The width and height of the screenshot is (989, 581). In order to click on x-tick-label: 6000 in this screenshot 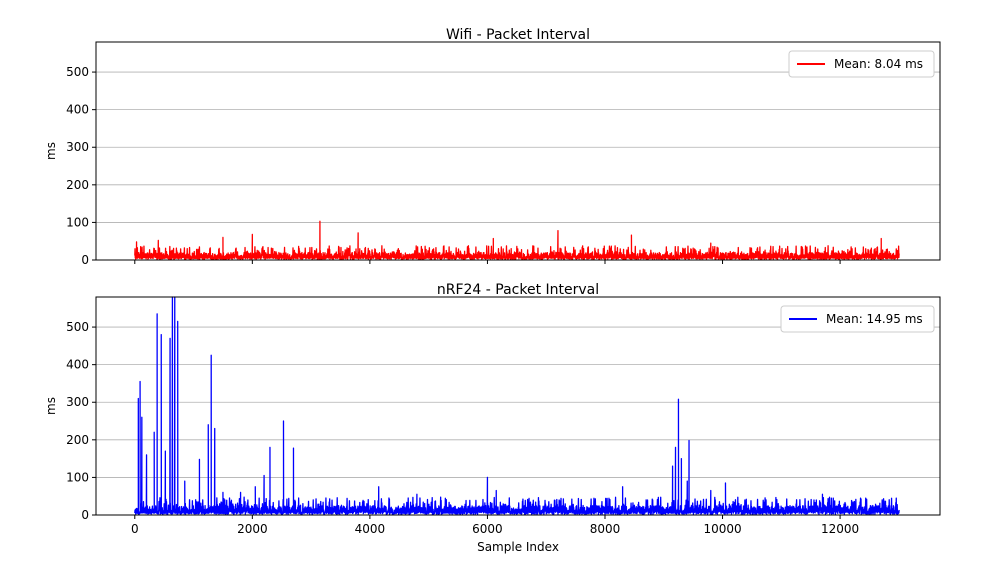, I will do `click(487, 529)`.